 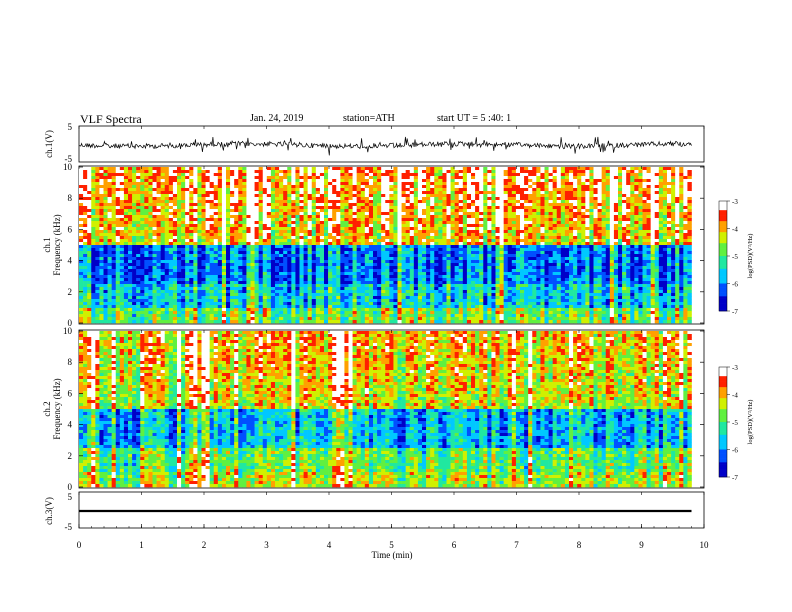 I want to click on ch1-waveform-frame, so click(x=391, y=144).